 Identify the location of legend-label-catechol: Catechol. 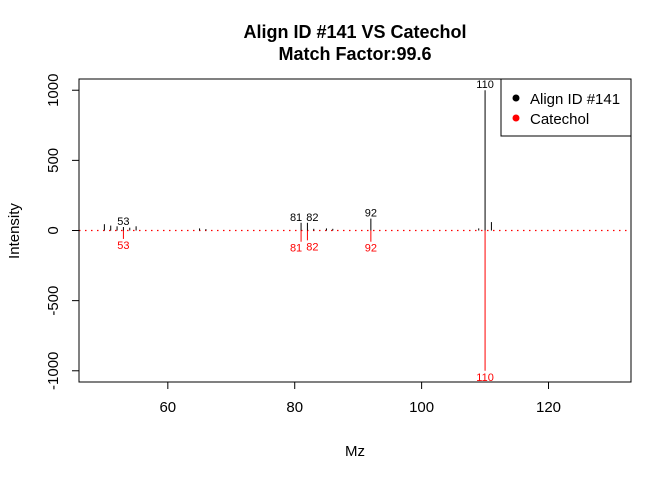
(559, 119).